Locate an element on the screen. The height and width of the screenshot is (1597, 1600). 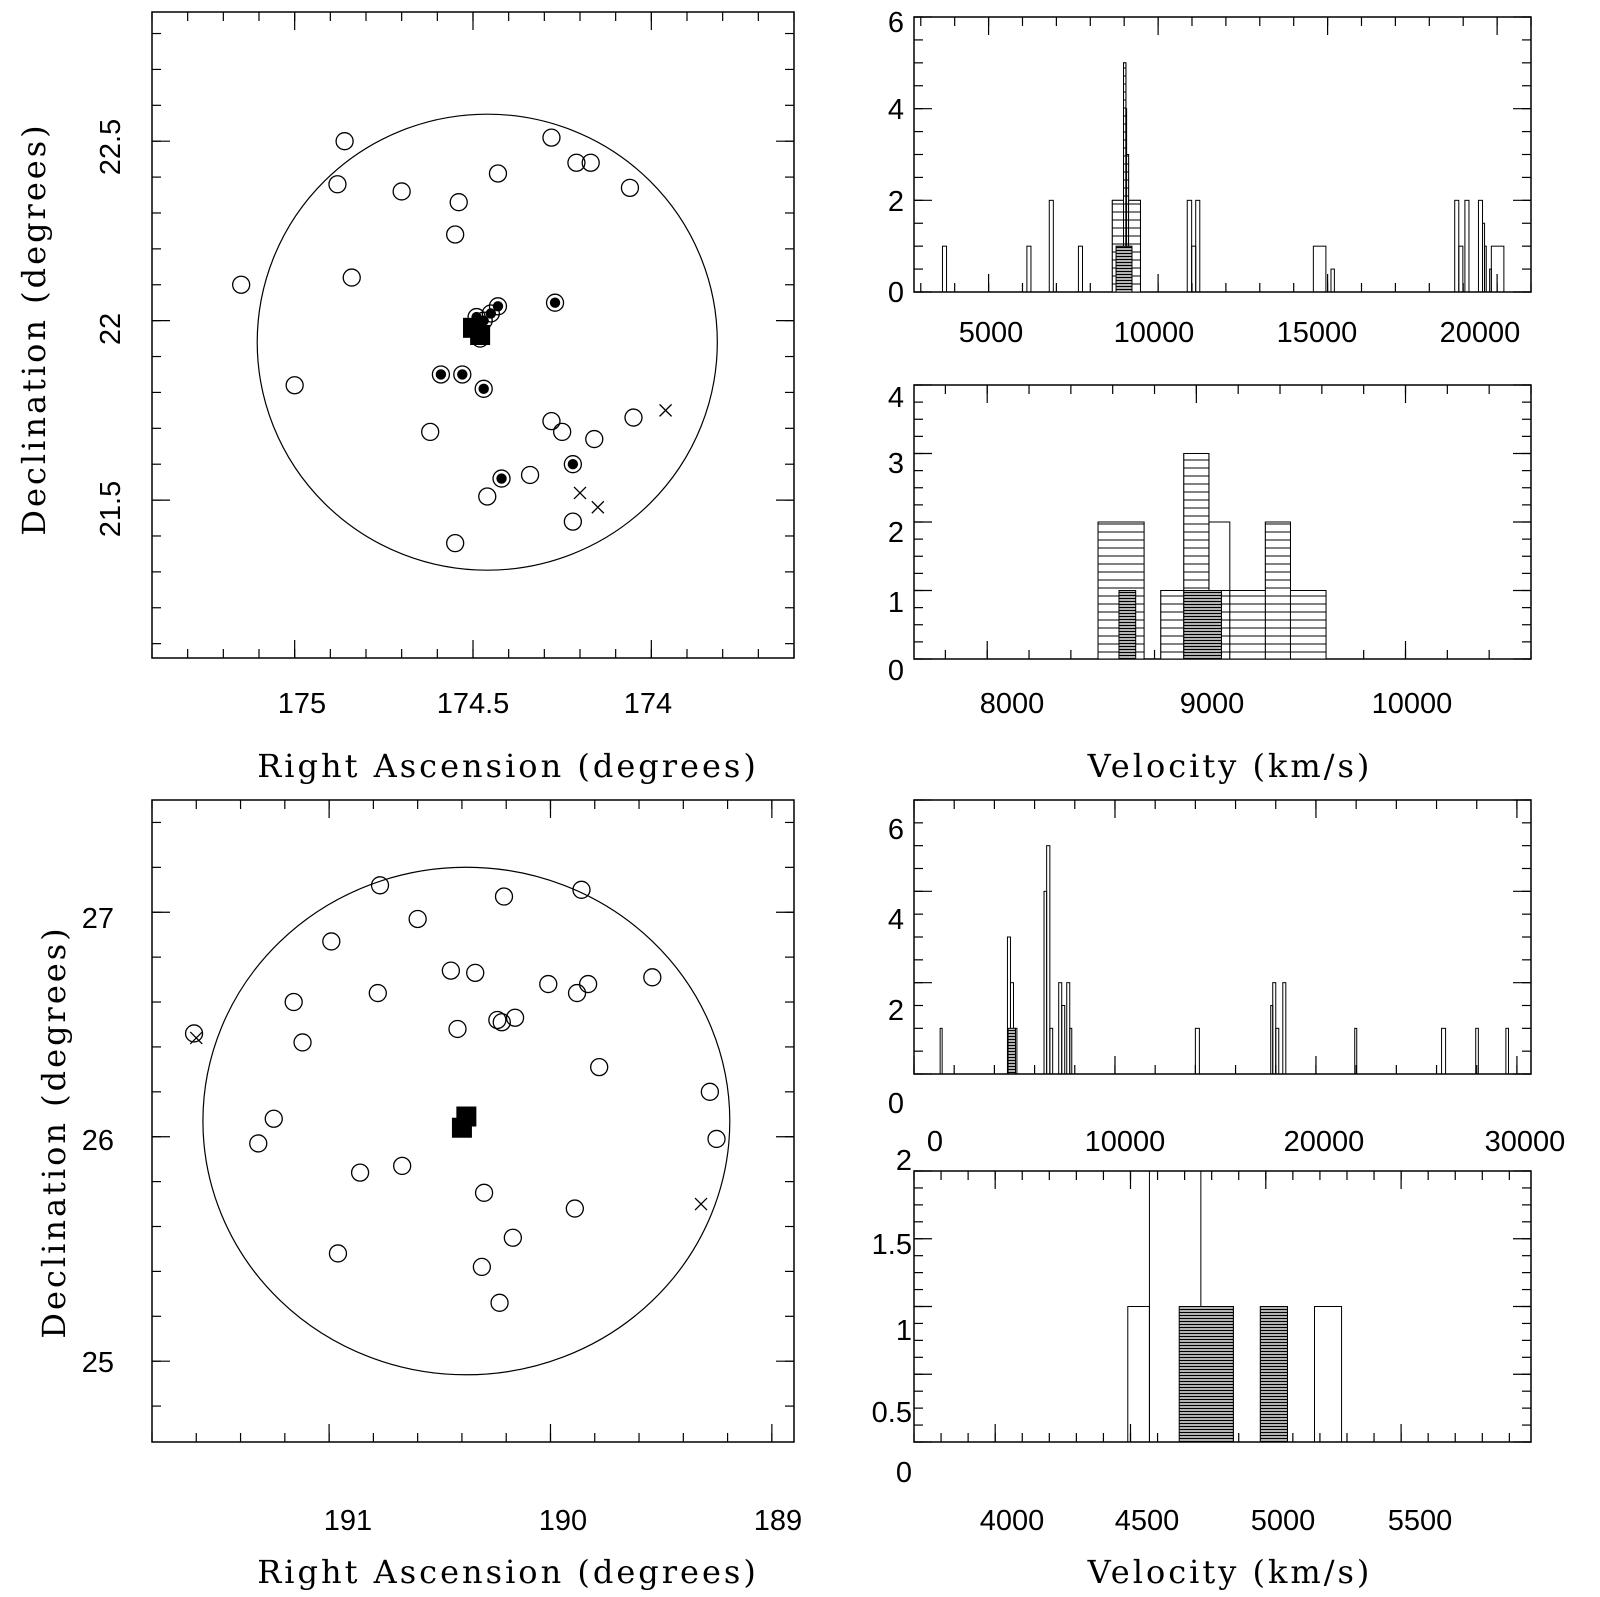
x-tick-label: 0 is located at coordinates (935, 1142).